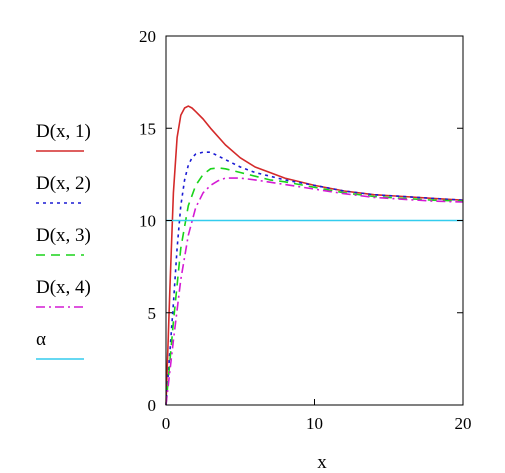 The width and height of the screenshot is (505, 473). What do you see at coordinates (41, 339) in the screenshot?
I see `legend-label-5: α` at bounding box center [41, 339].